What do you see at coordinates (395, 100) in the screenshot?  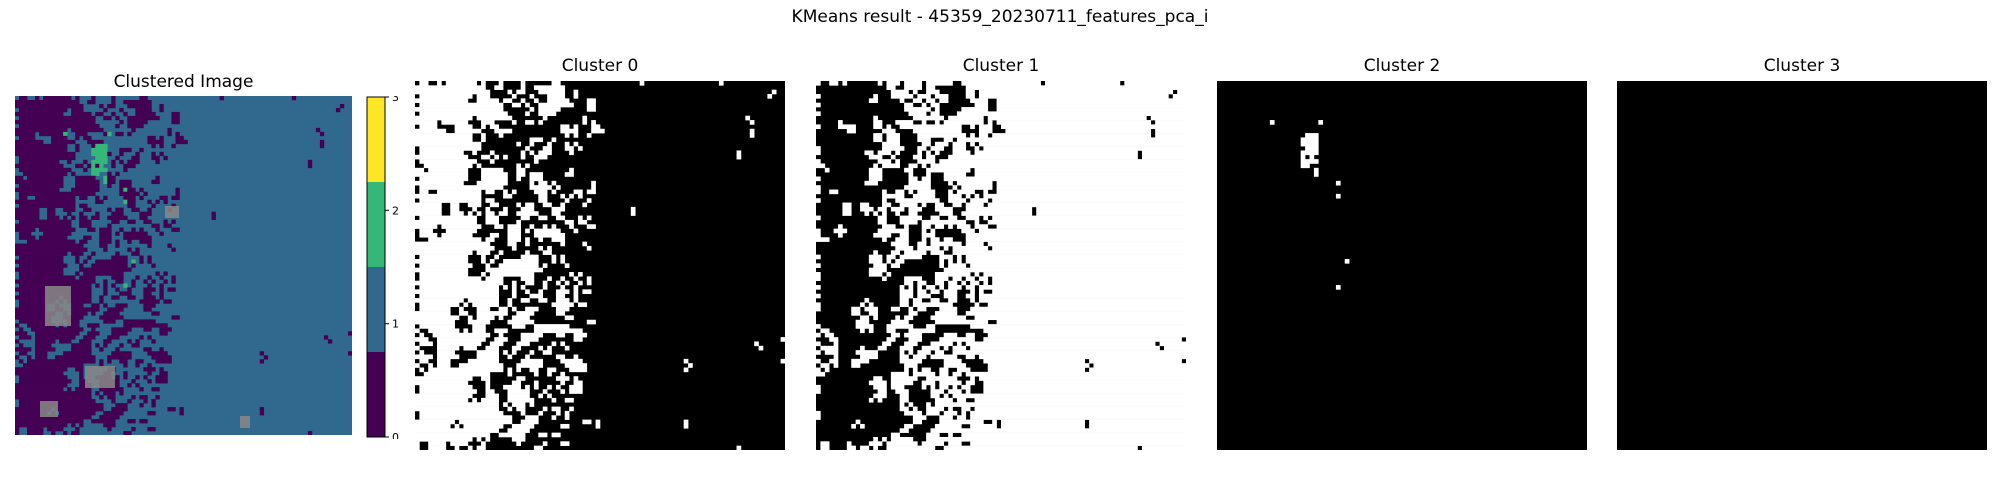 I see `colorbar-tick-label-3: 3` at bounding box center [395, 100].